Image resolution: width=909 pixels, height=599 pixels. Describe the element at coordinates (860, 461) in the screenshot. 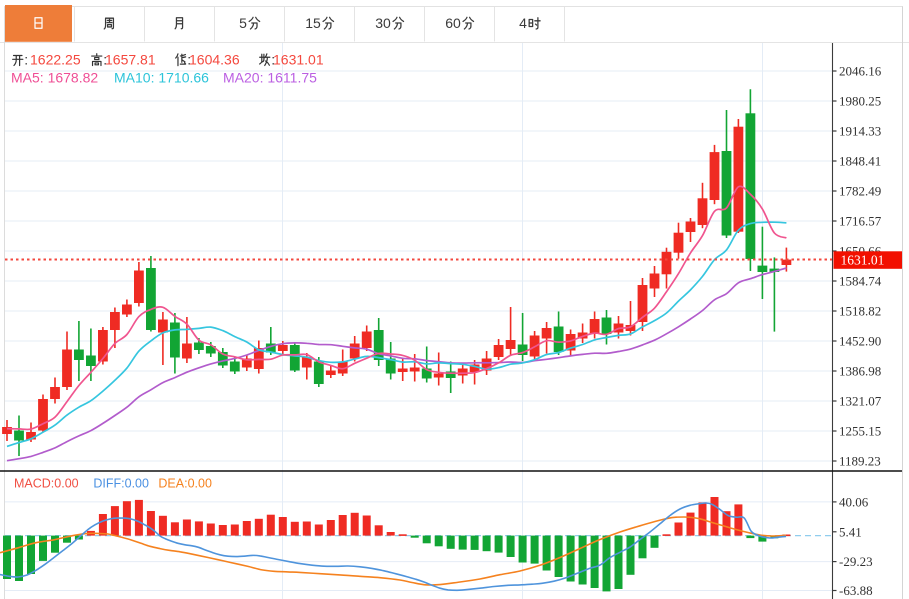

I see `svg-text: 1189.23` at that location.